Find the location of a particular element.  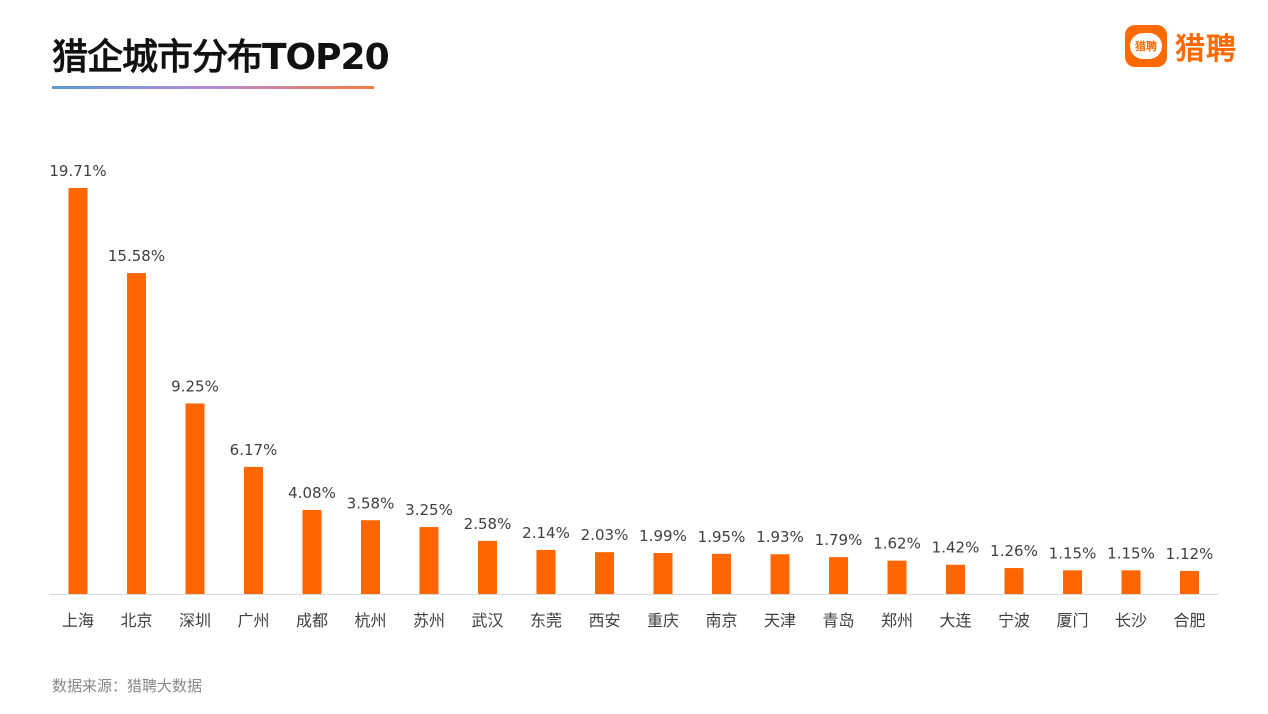

logo-badge-icon: 猎聘 is located at coordinates (1146, 46).